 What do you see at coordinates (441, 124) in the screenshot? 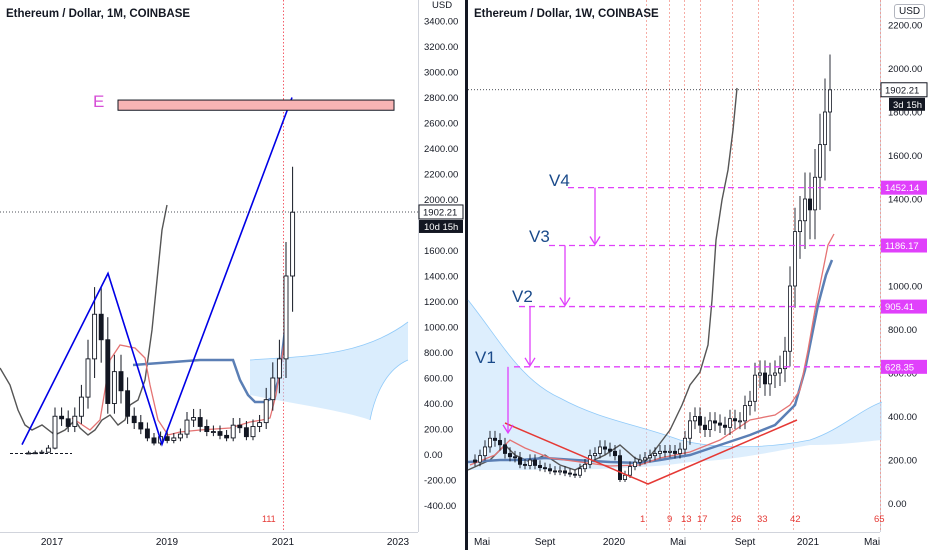
I see `left-y-tick-label: 2600.00` at bounding box center [441, 124].